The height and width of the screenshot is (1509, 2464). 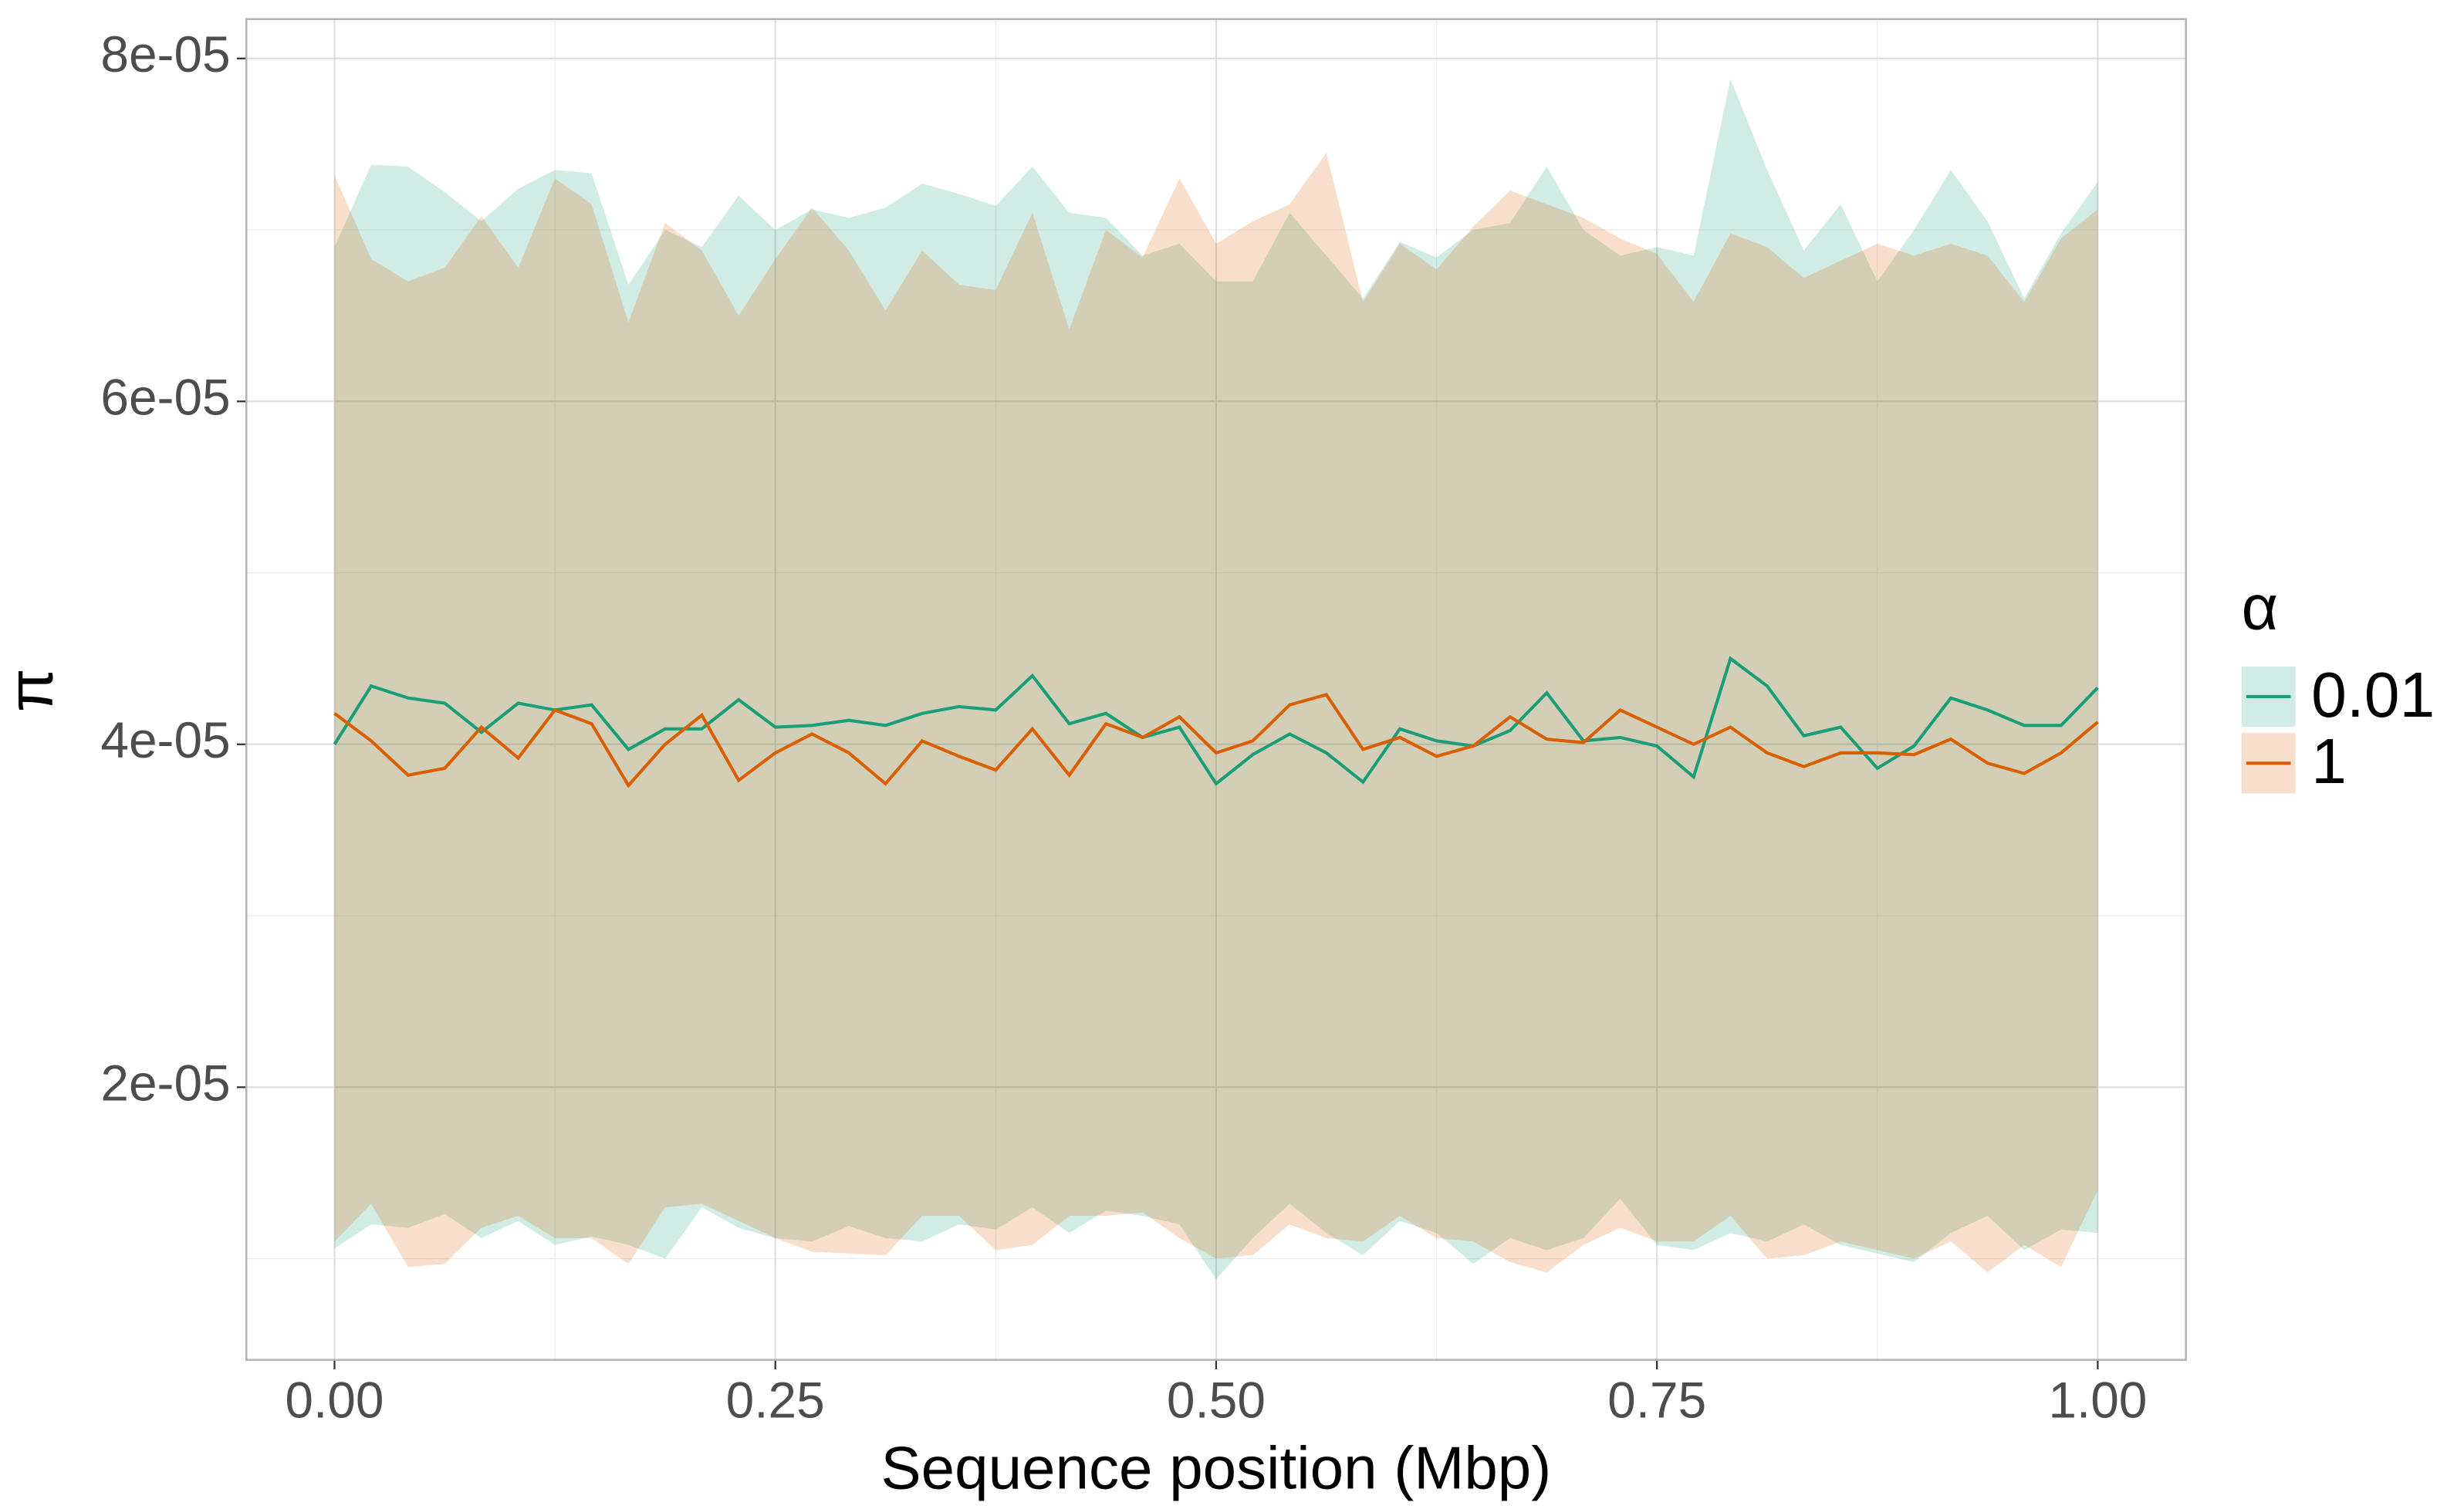 I want to click on y-tick-label: 8e-05, so click(x=165, y=54).